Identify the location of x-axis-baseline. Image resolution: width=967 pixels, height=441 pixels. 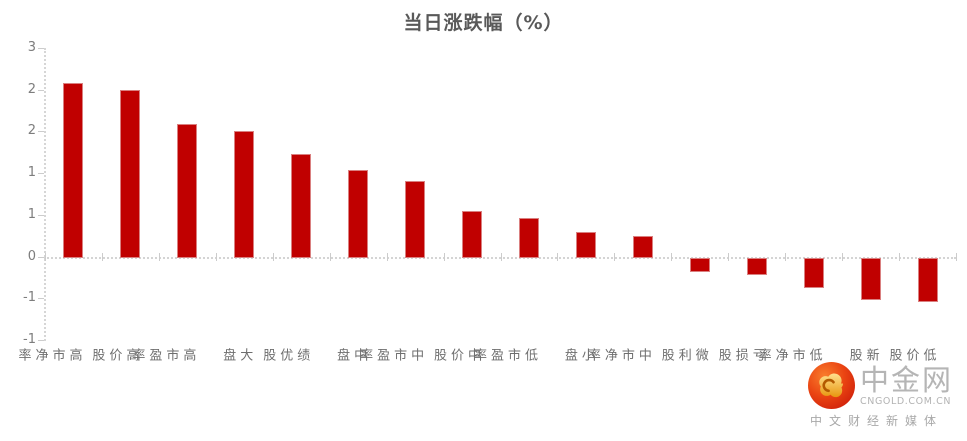
(500, 257).